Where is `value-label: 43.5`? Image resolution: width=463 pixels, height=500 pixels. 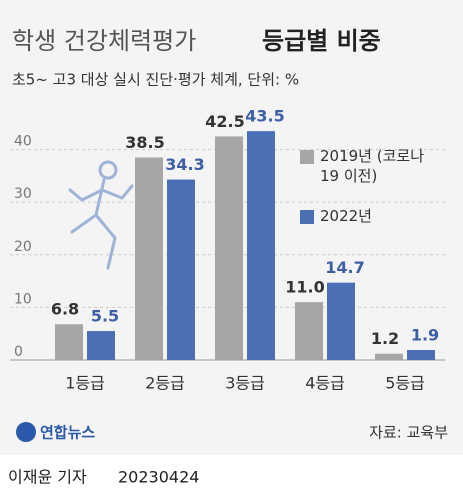 value-label: 43.5 is located at coordinates (264, 116).